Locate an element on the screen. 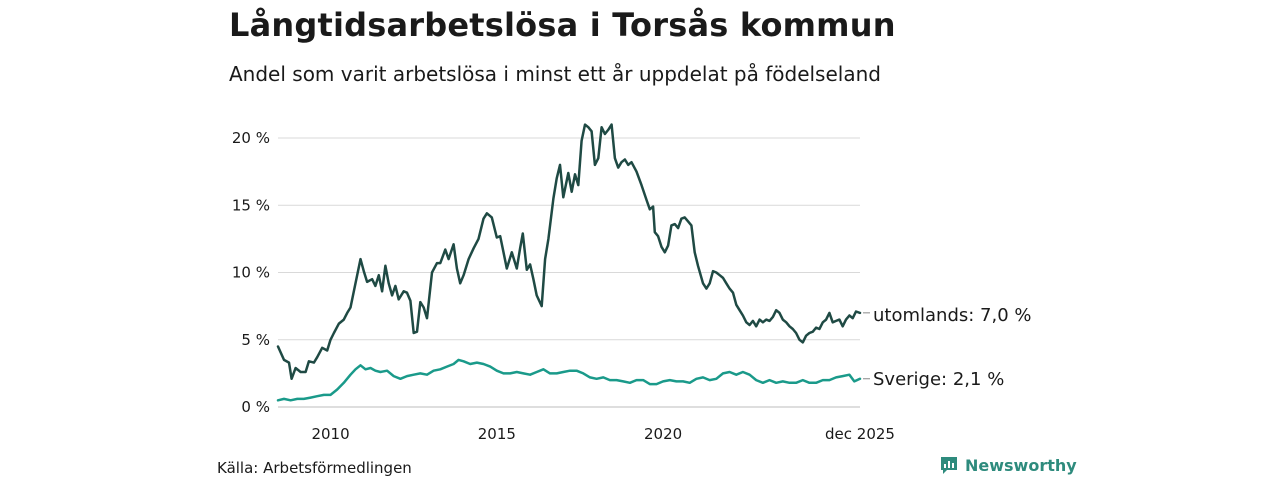  y-tick-label: 15 % is located at coordinates (251, 205).